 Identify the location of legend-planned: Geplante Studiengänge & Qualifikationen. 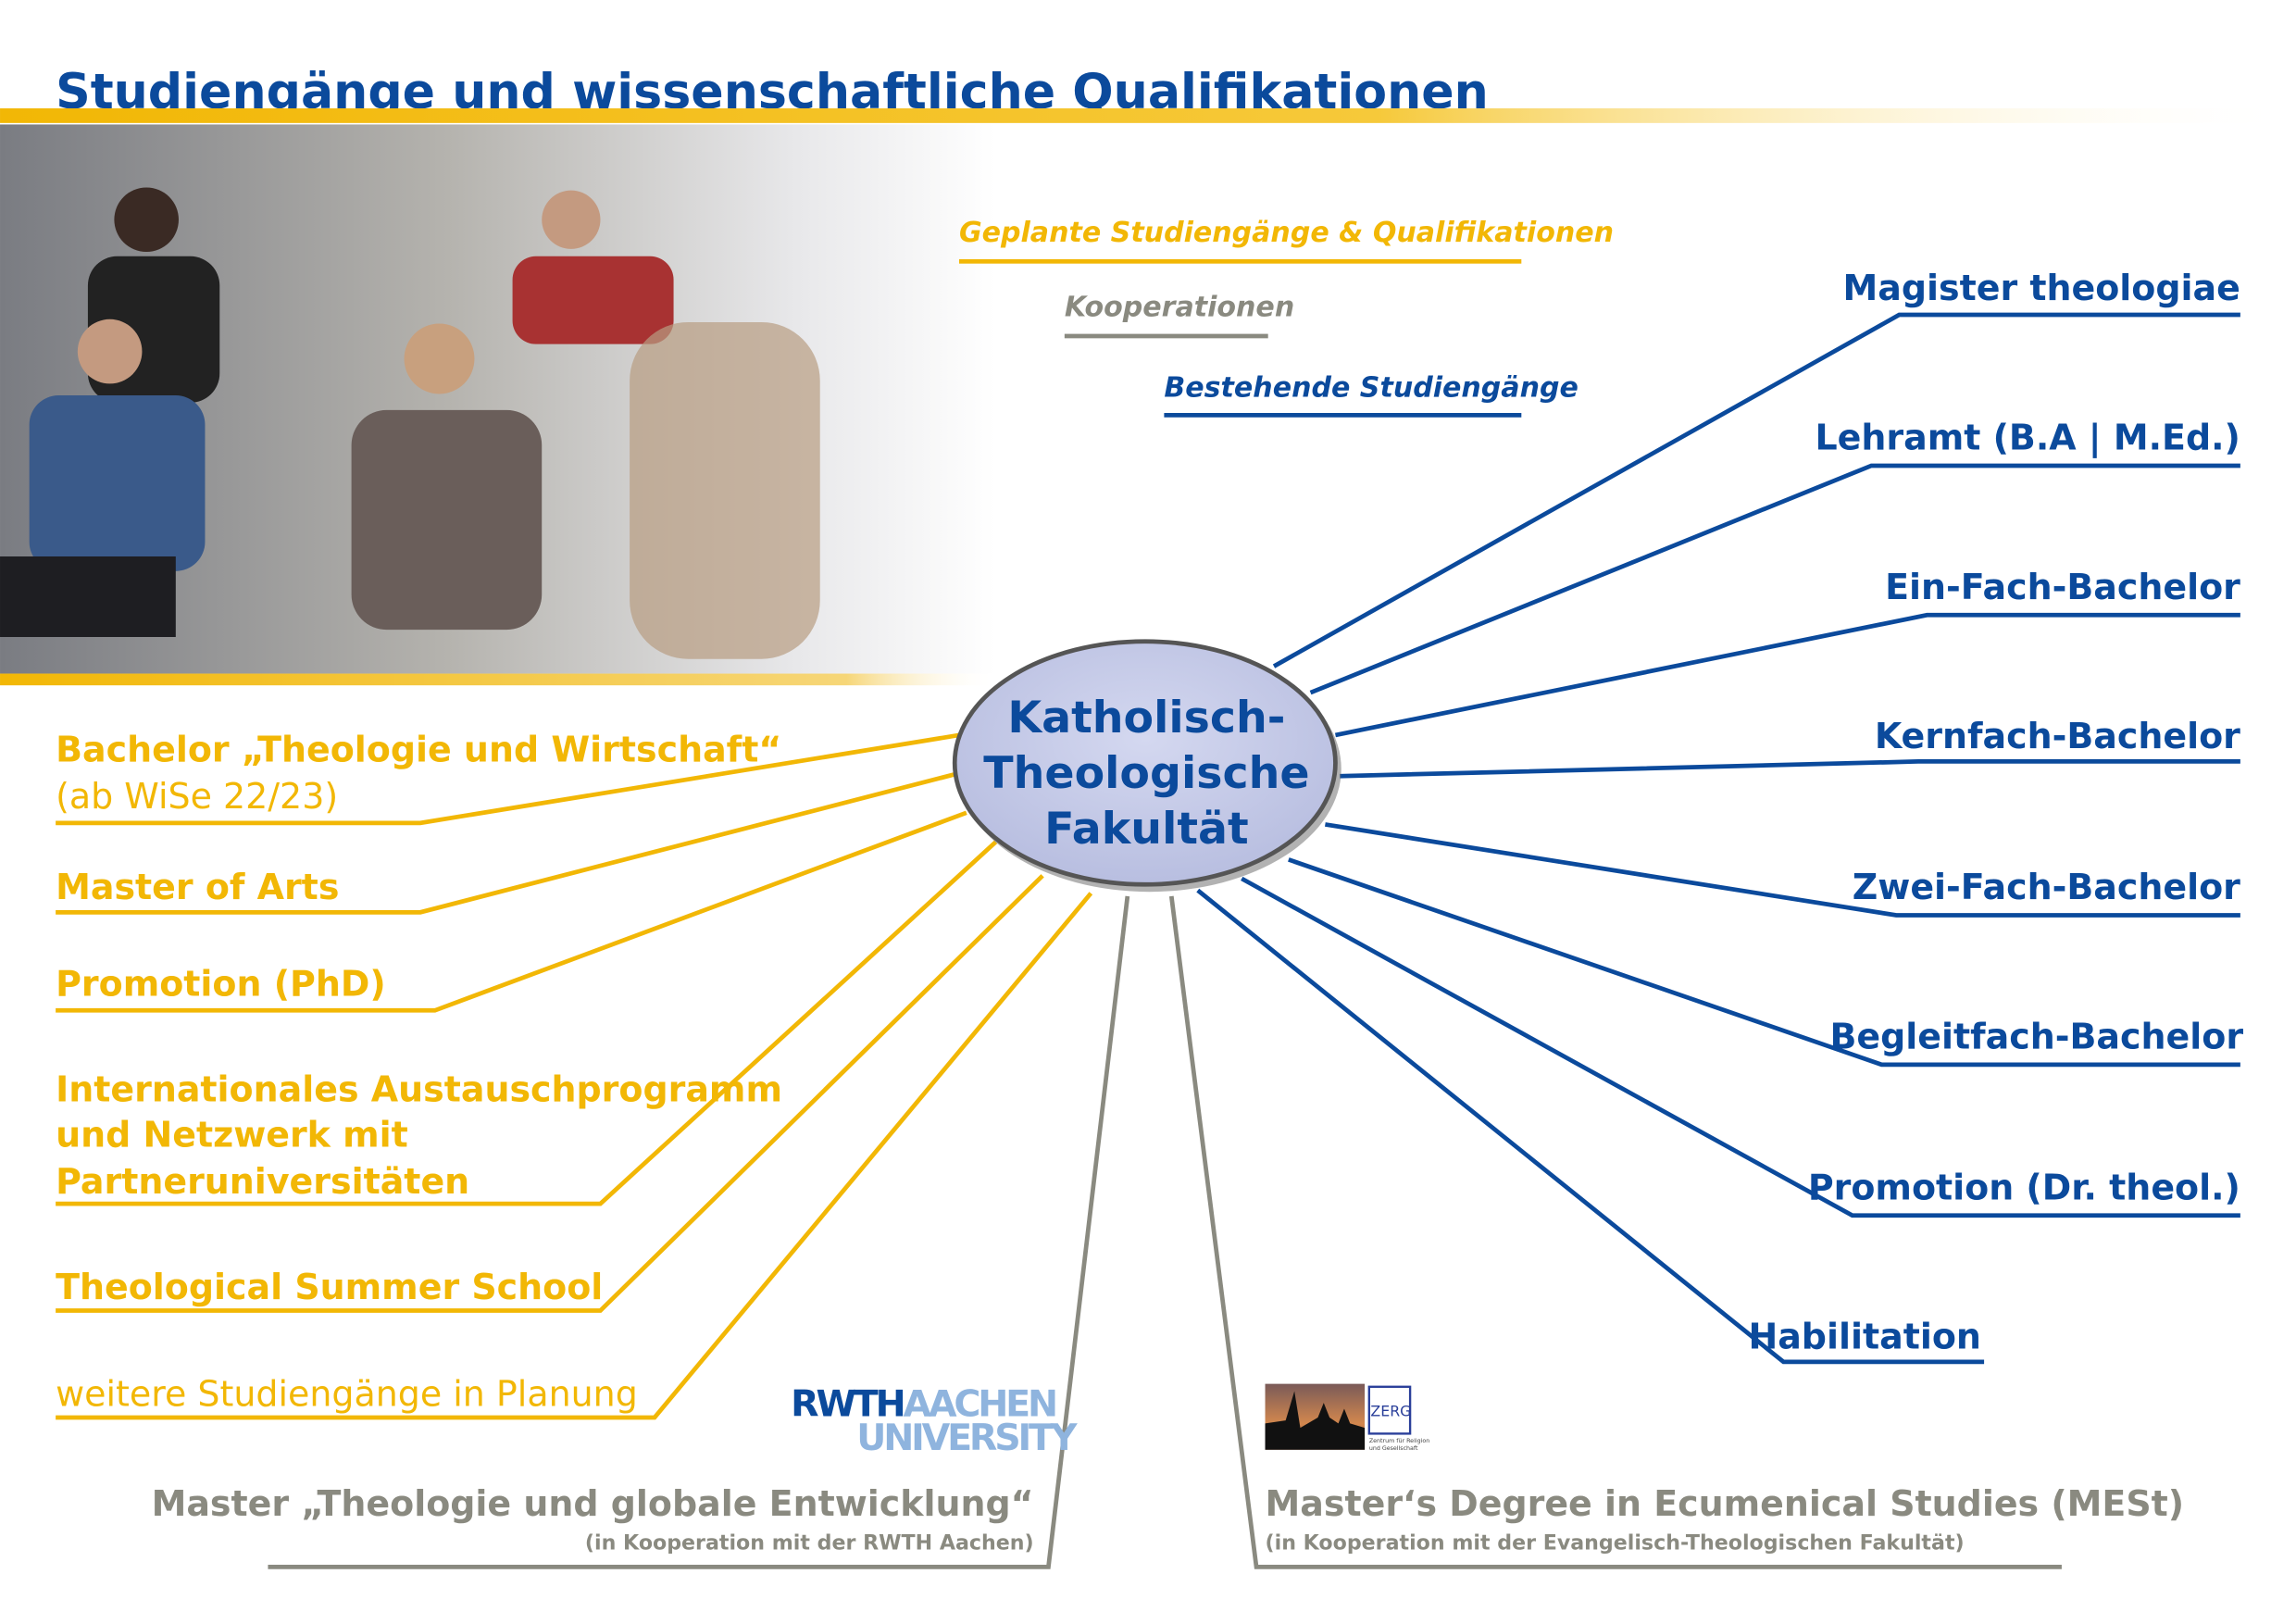
(1286, 233).